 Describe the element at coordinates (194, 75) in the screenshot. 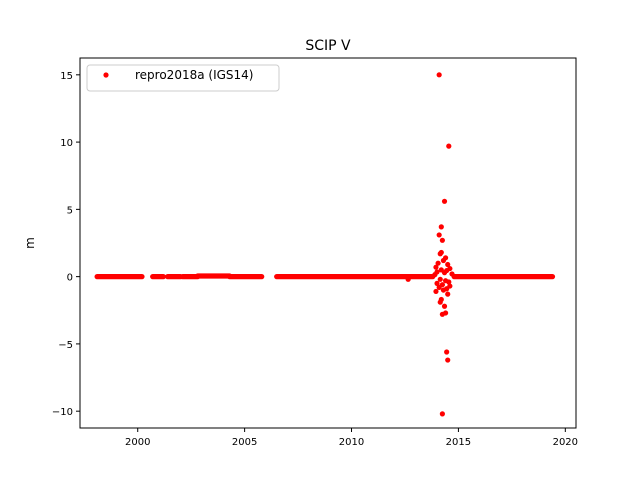

I see `legend-label: repro2018a (IGS14)` at that location.